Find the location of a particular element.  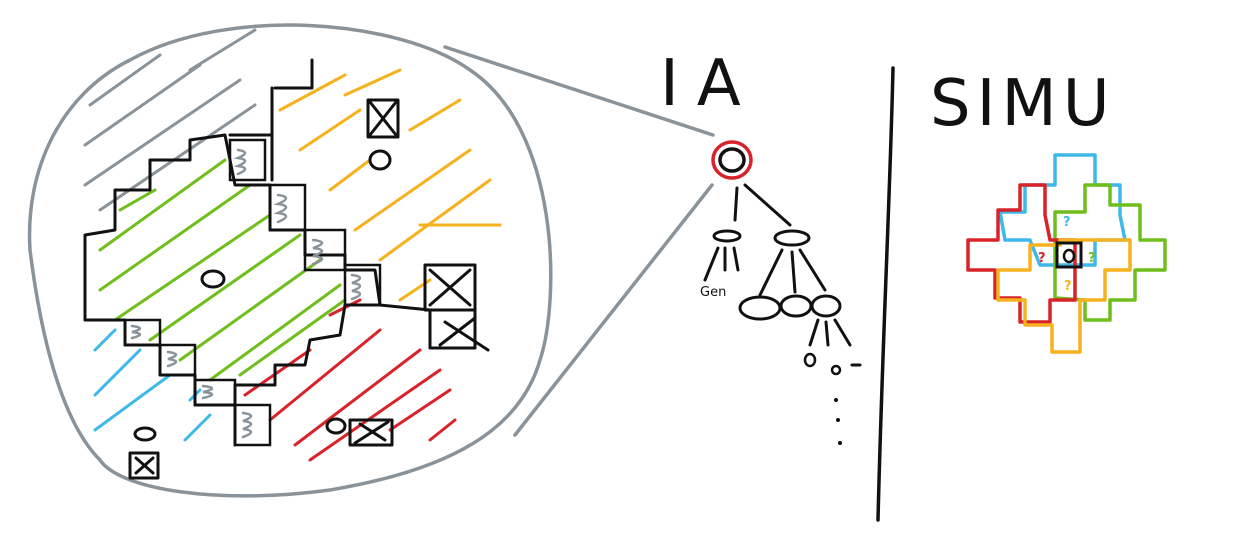

simu-question-marks: ? ? ? ? is located at coordinates (1067, 254).